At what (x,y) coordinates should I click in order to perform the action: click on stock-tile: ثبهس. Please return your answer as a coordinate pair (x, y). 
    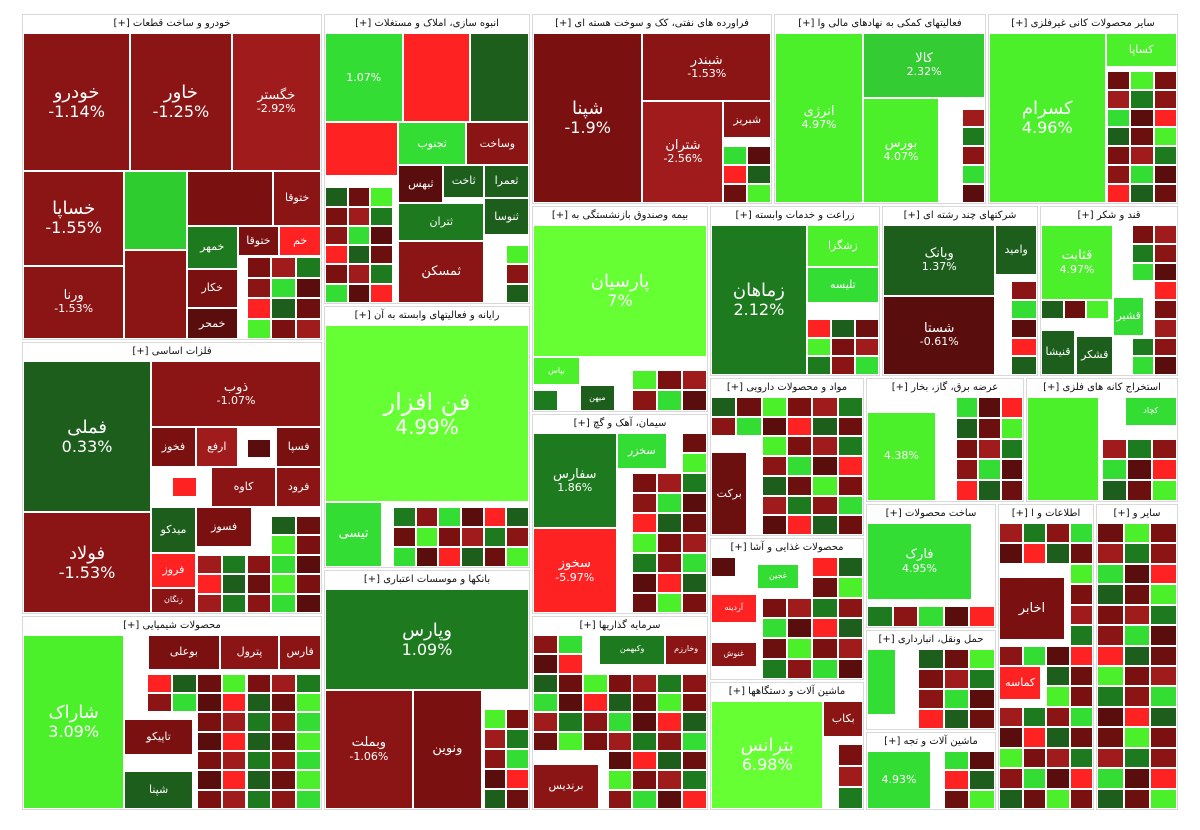
    Looking at the image, I should click on (421, 184).